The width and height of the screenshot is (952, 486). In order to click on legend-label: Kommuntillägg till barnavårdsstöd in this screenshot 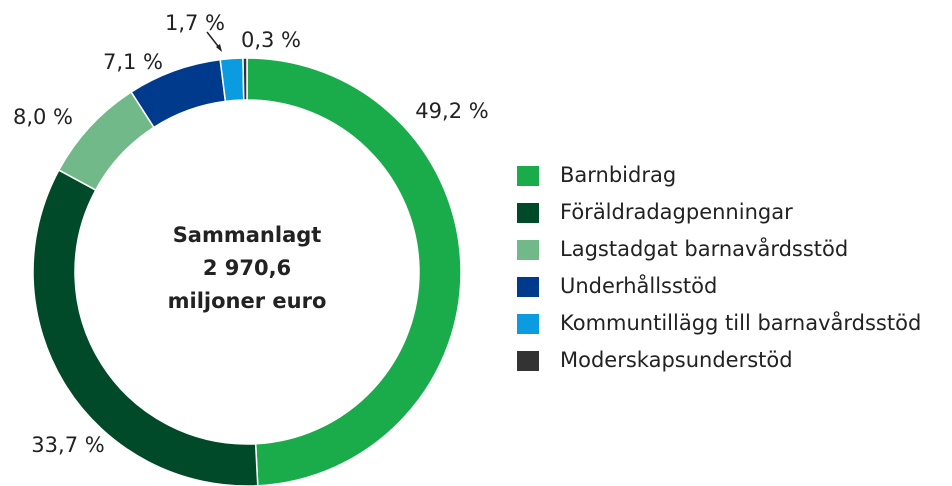, I will do `click(740, 322)`.